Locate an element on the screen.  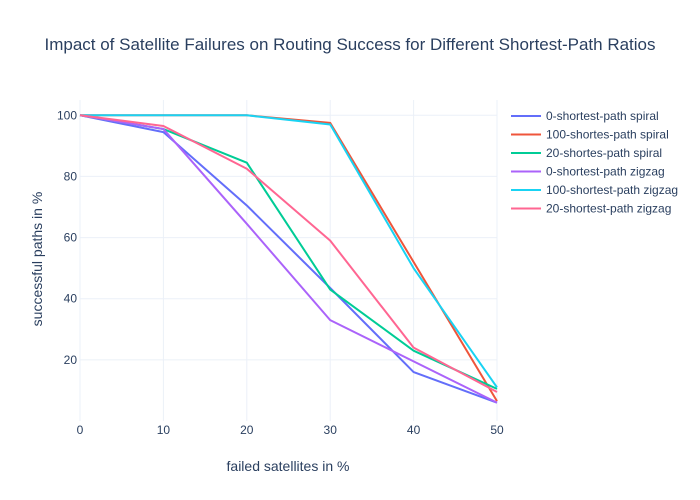
y-axis-ticks: 20 40 60 80 100 is located at coordinates (67, 237).